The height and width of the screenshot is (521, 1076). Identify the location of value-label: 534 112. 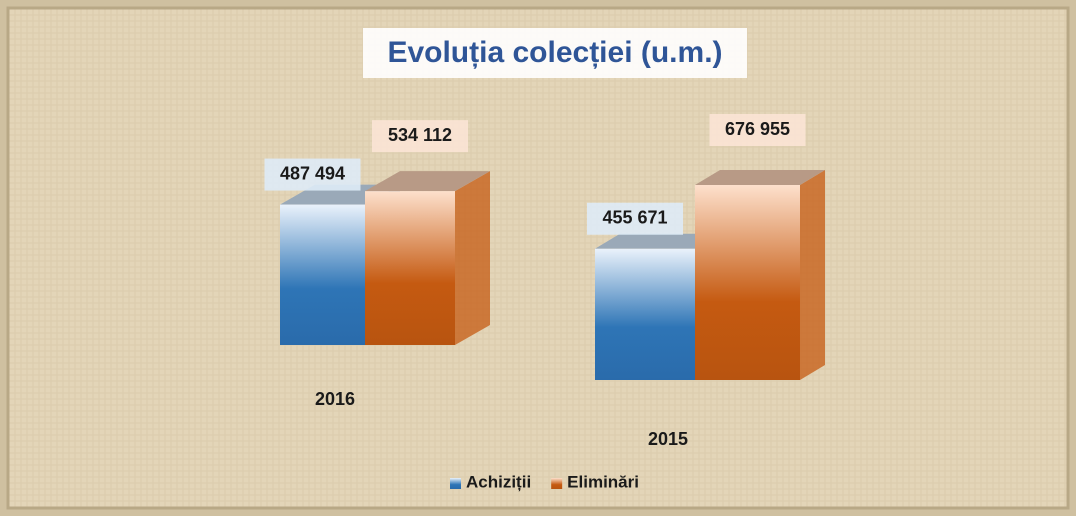
(420, 135).